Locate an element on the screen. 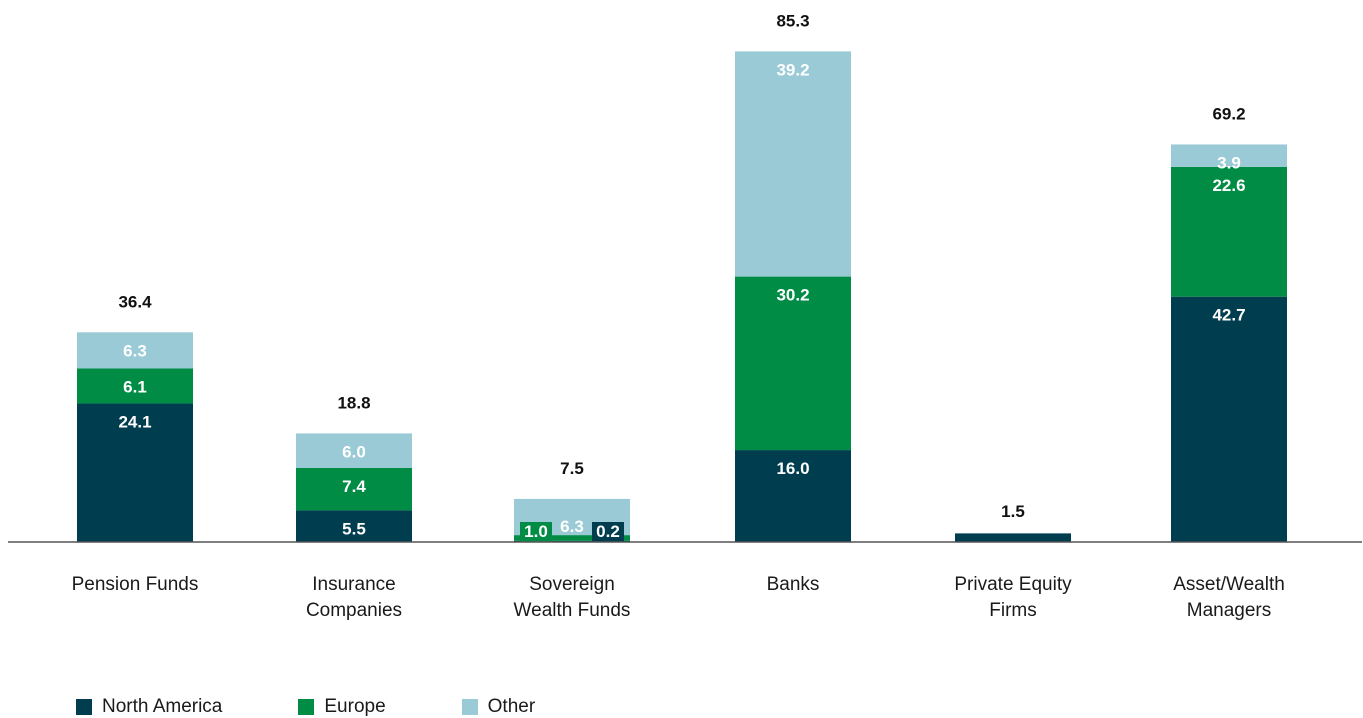 The height and width of the screenshot is (718, 1363). legend-item-other: Other is located at coordinates (498, 707).